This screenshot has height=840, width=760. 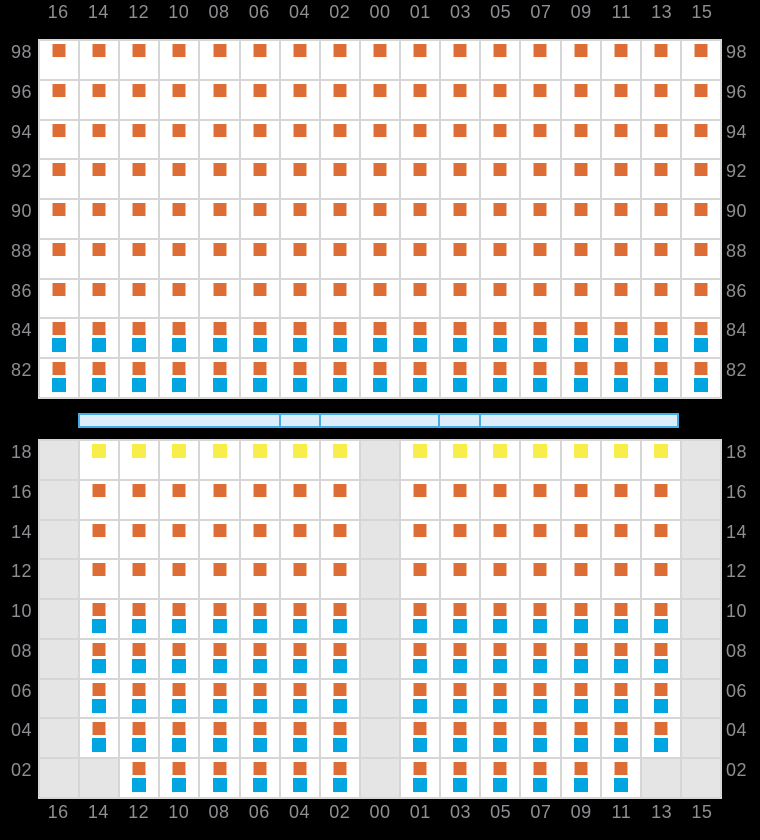 What do you see at coordinates (378, 420) in the screenshot?
I see `scrollbar` at bounding box center [378, 420].